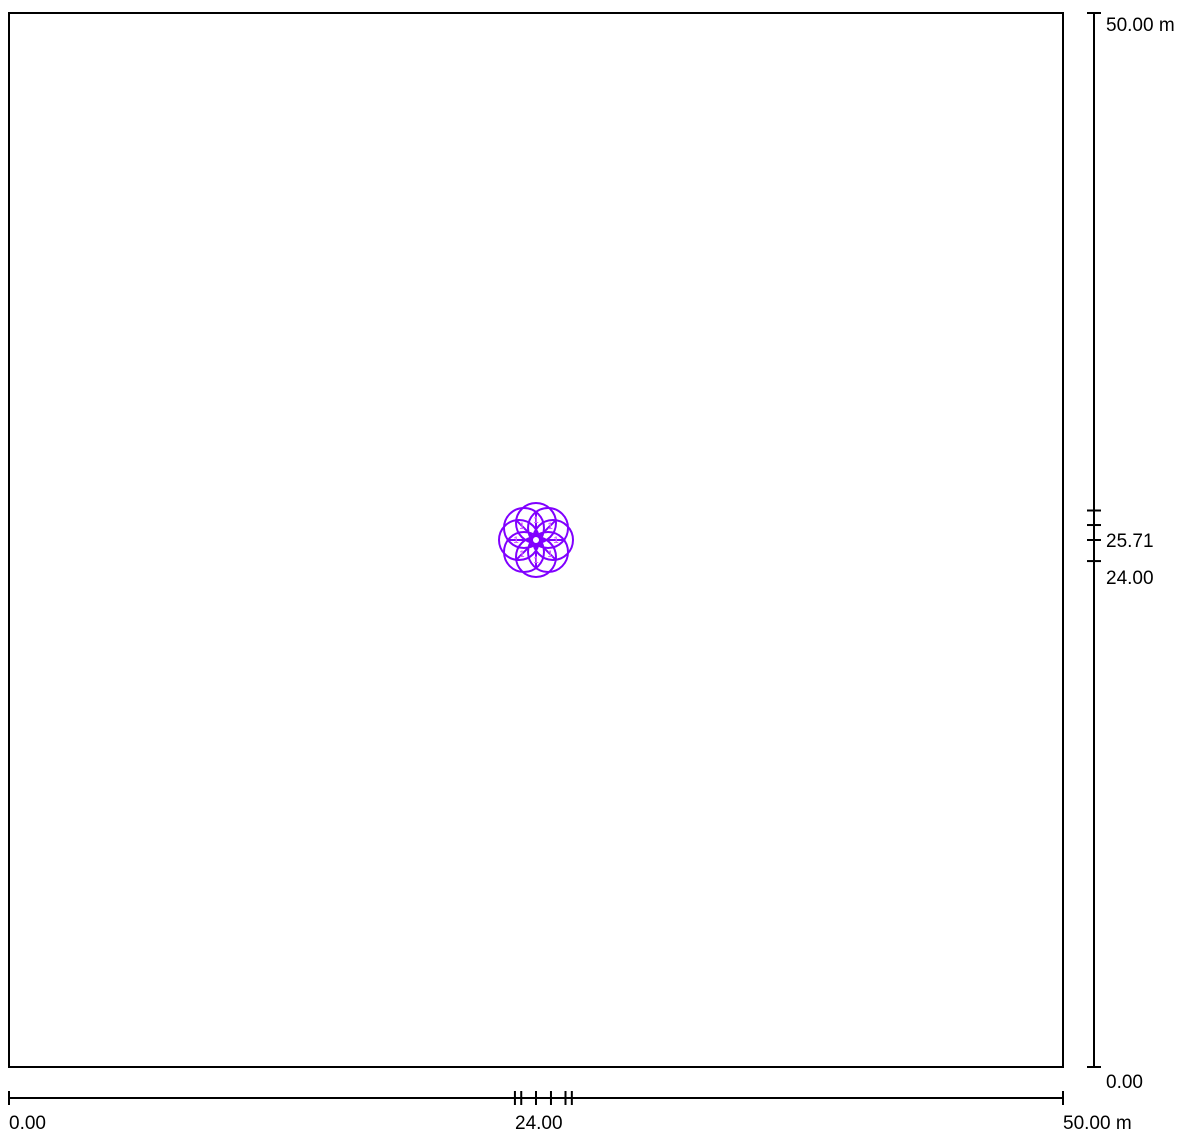 Image resolution: width=1190 pixels, height=1135 pixels. I want to click on y-bottom-label: 0.00, so click(1124, 1082).